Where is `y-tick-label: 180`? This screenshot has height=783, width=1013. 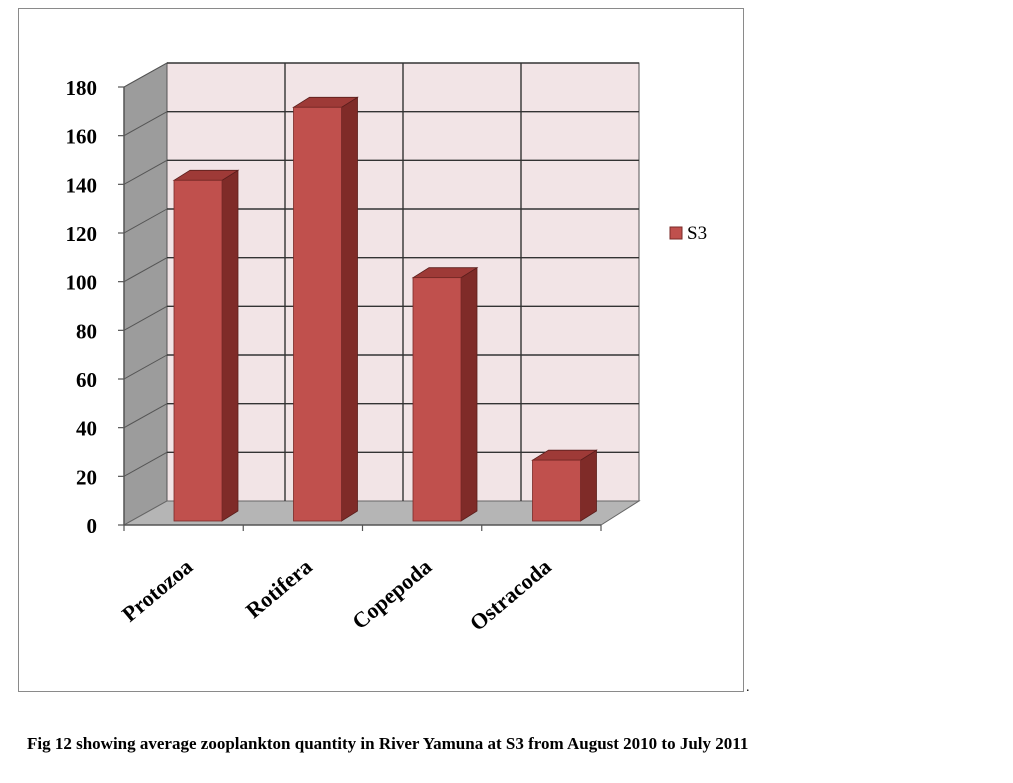 y-tick-label: 180 is located at coordinates (82, 88).